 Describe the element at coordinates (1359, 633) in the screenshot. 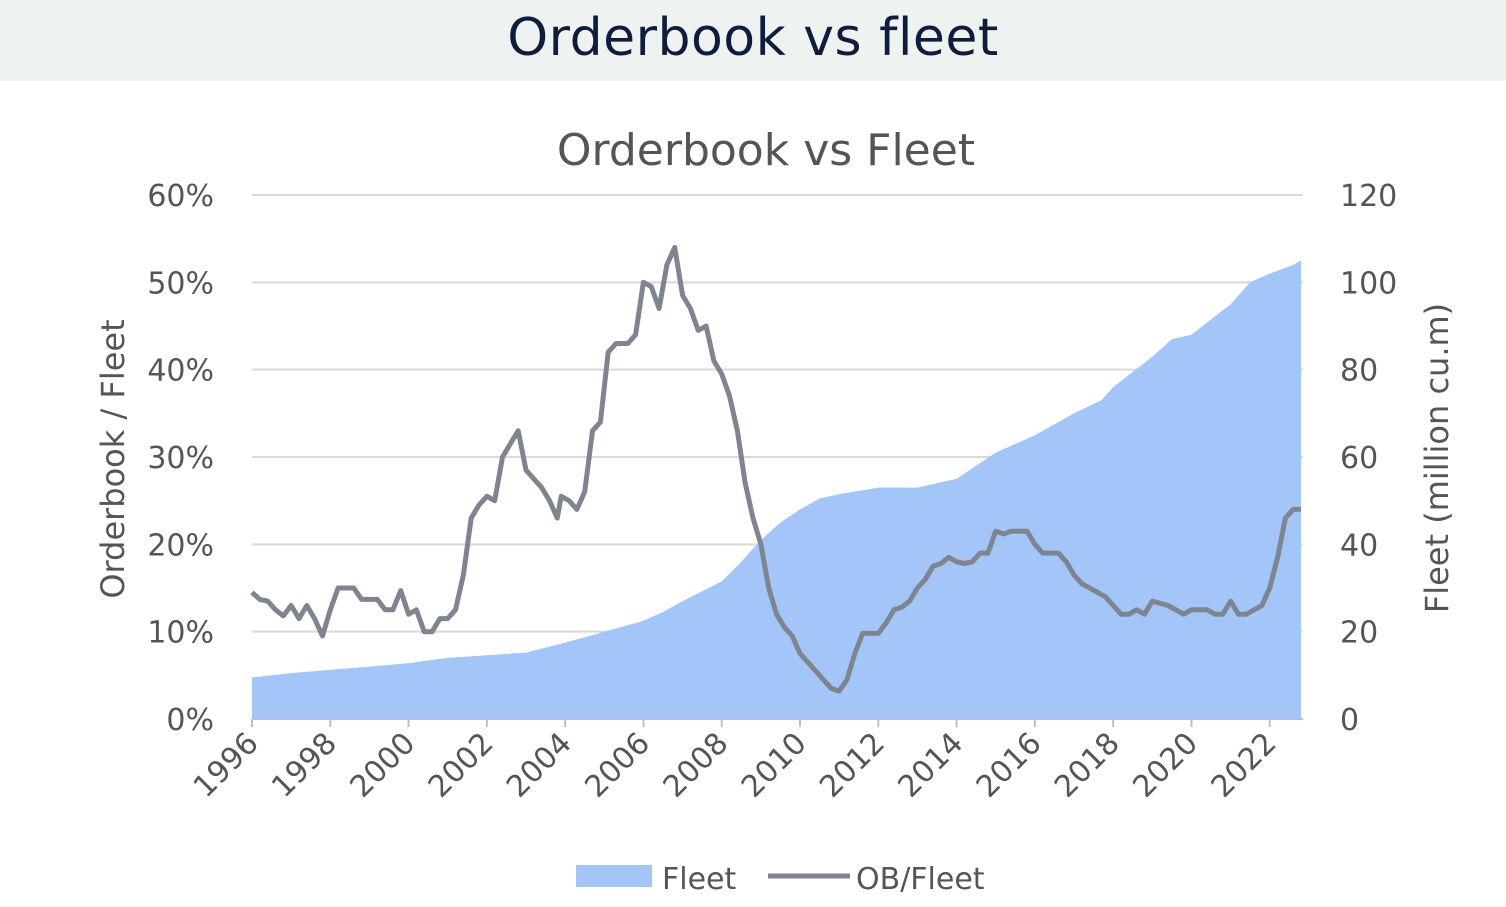

I see `right-tick-label: 20` at that location.